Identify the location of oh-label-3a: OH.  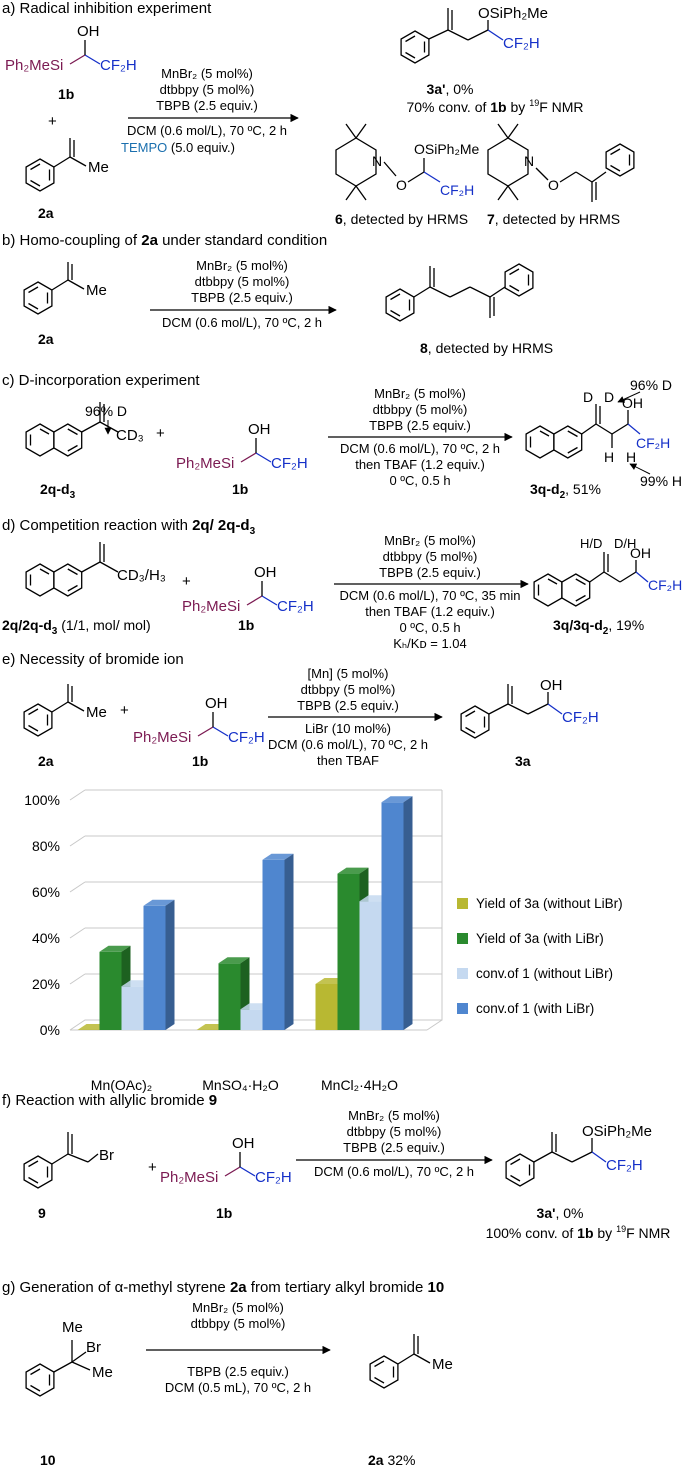
(551, 685).